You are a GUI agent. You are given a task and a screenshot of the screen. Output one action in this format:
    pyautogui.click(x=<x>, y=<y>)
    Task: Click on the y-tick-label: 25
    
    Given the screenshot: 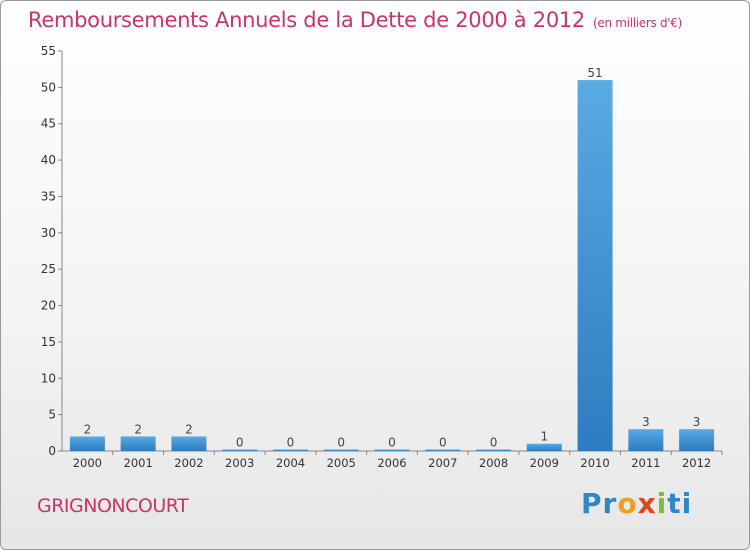 What is the action you would take?
    pyautogui.click(x=48, y=269)
    